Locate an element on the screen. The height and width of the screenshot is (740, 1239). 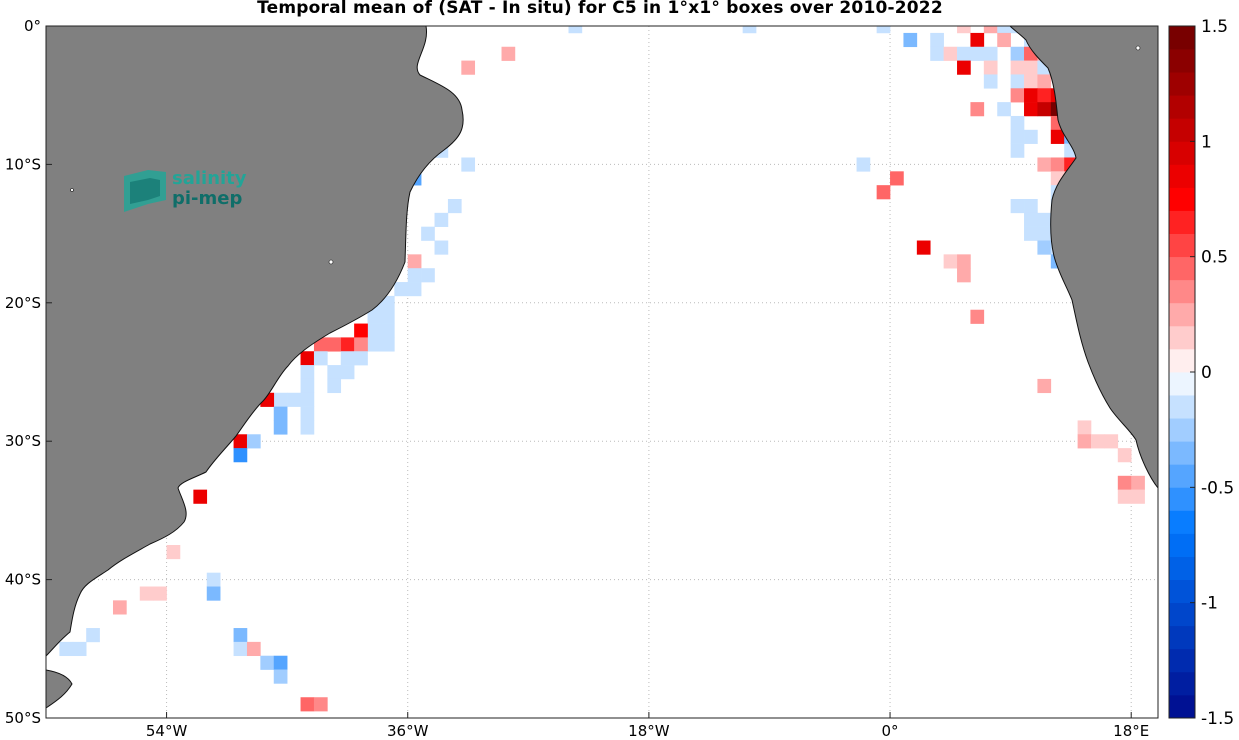
lon-tick-label: 36°W is located at coordinates (408, 731).